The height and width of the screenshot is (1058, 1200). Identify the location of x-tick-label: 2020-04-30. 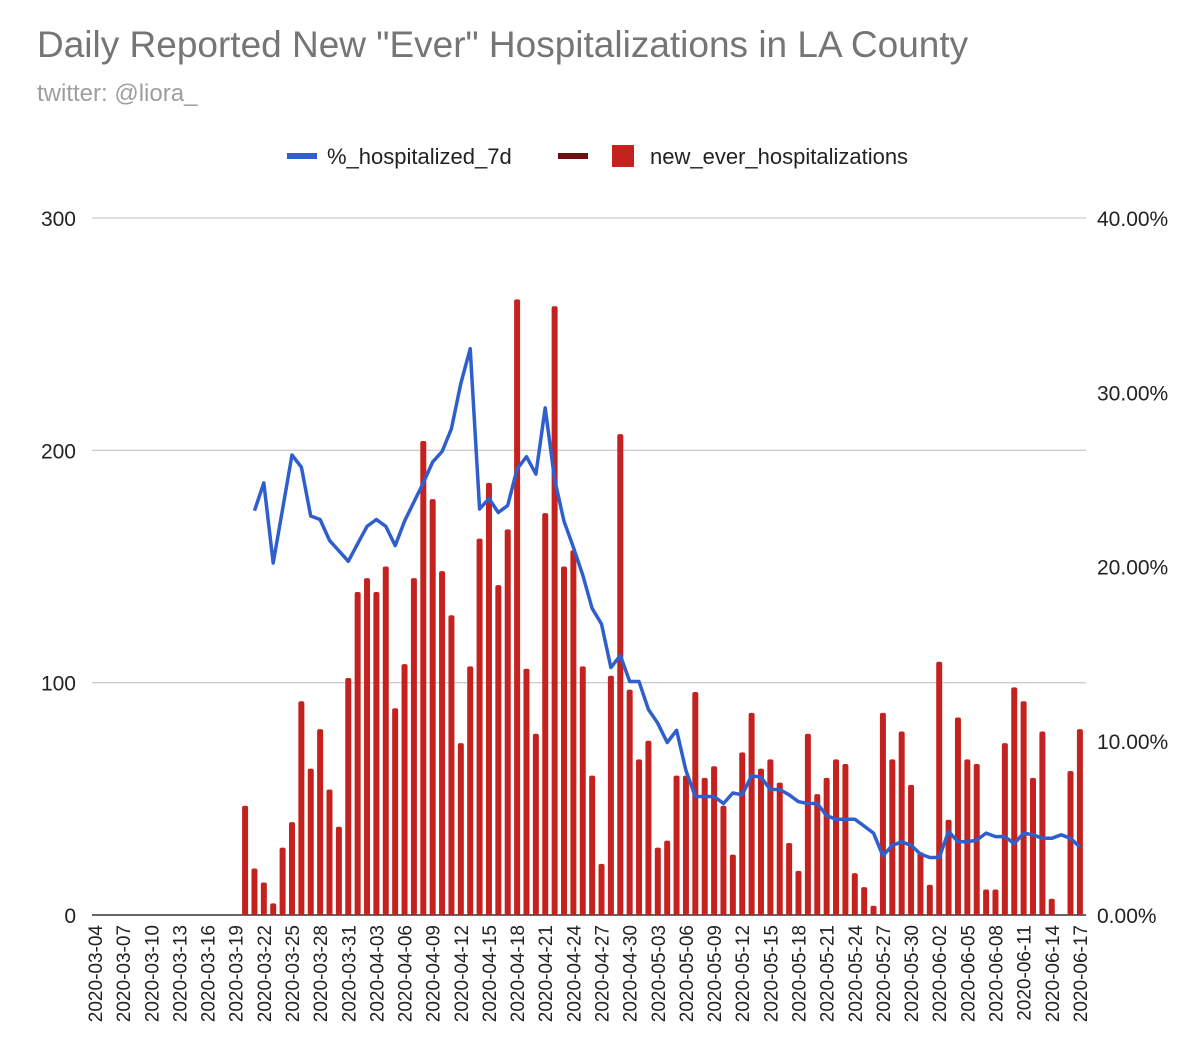
(631, 973).